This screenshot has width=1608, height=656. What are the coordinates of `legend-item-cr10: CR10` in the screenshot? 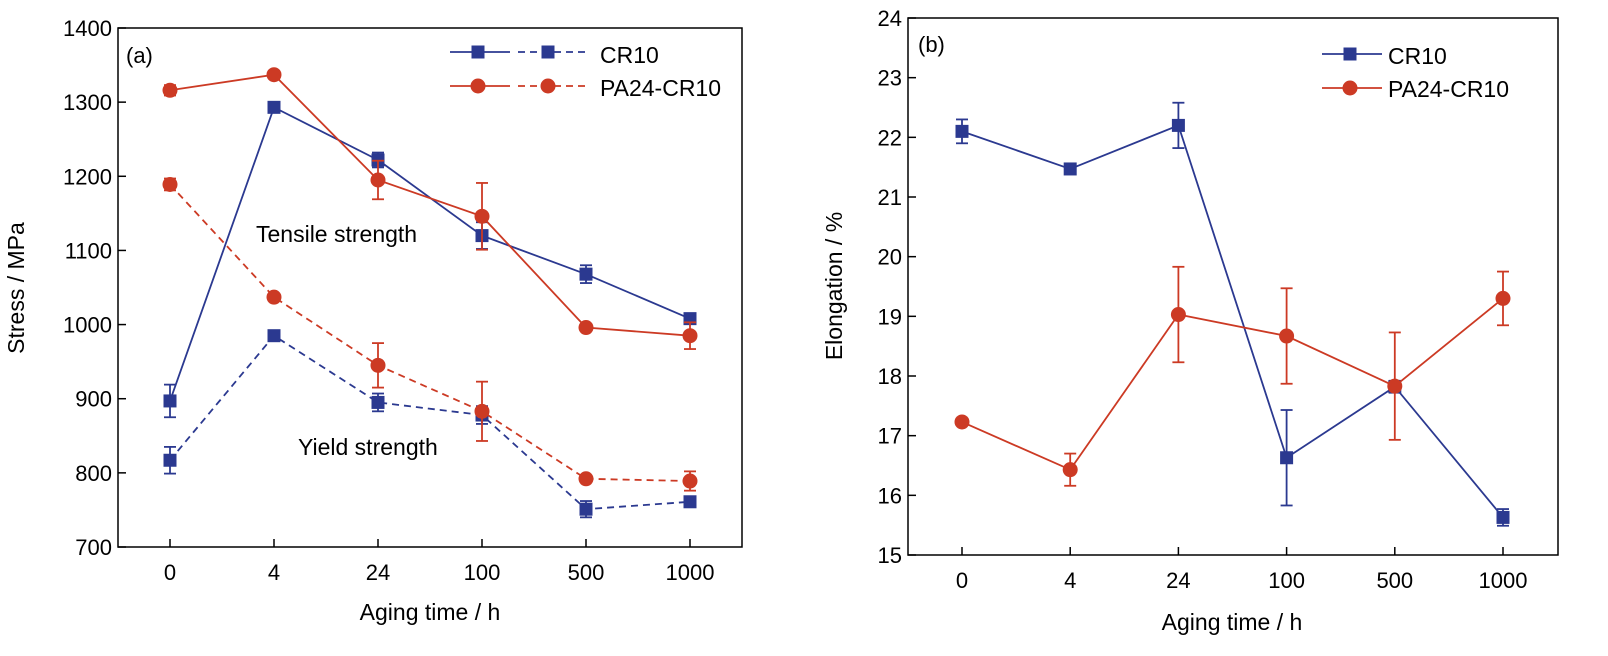 It's located at (554, 55).